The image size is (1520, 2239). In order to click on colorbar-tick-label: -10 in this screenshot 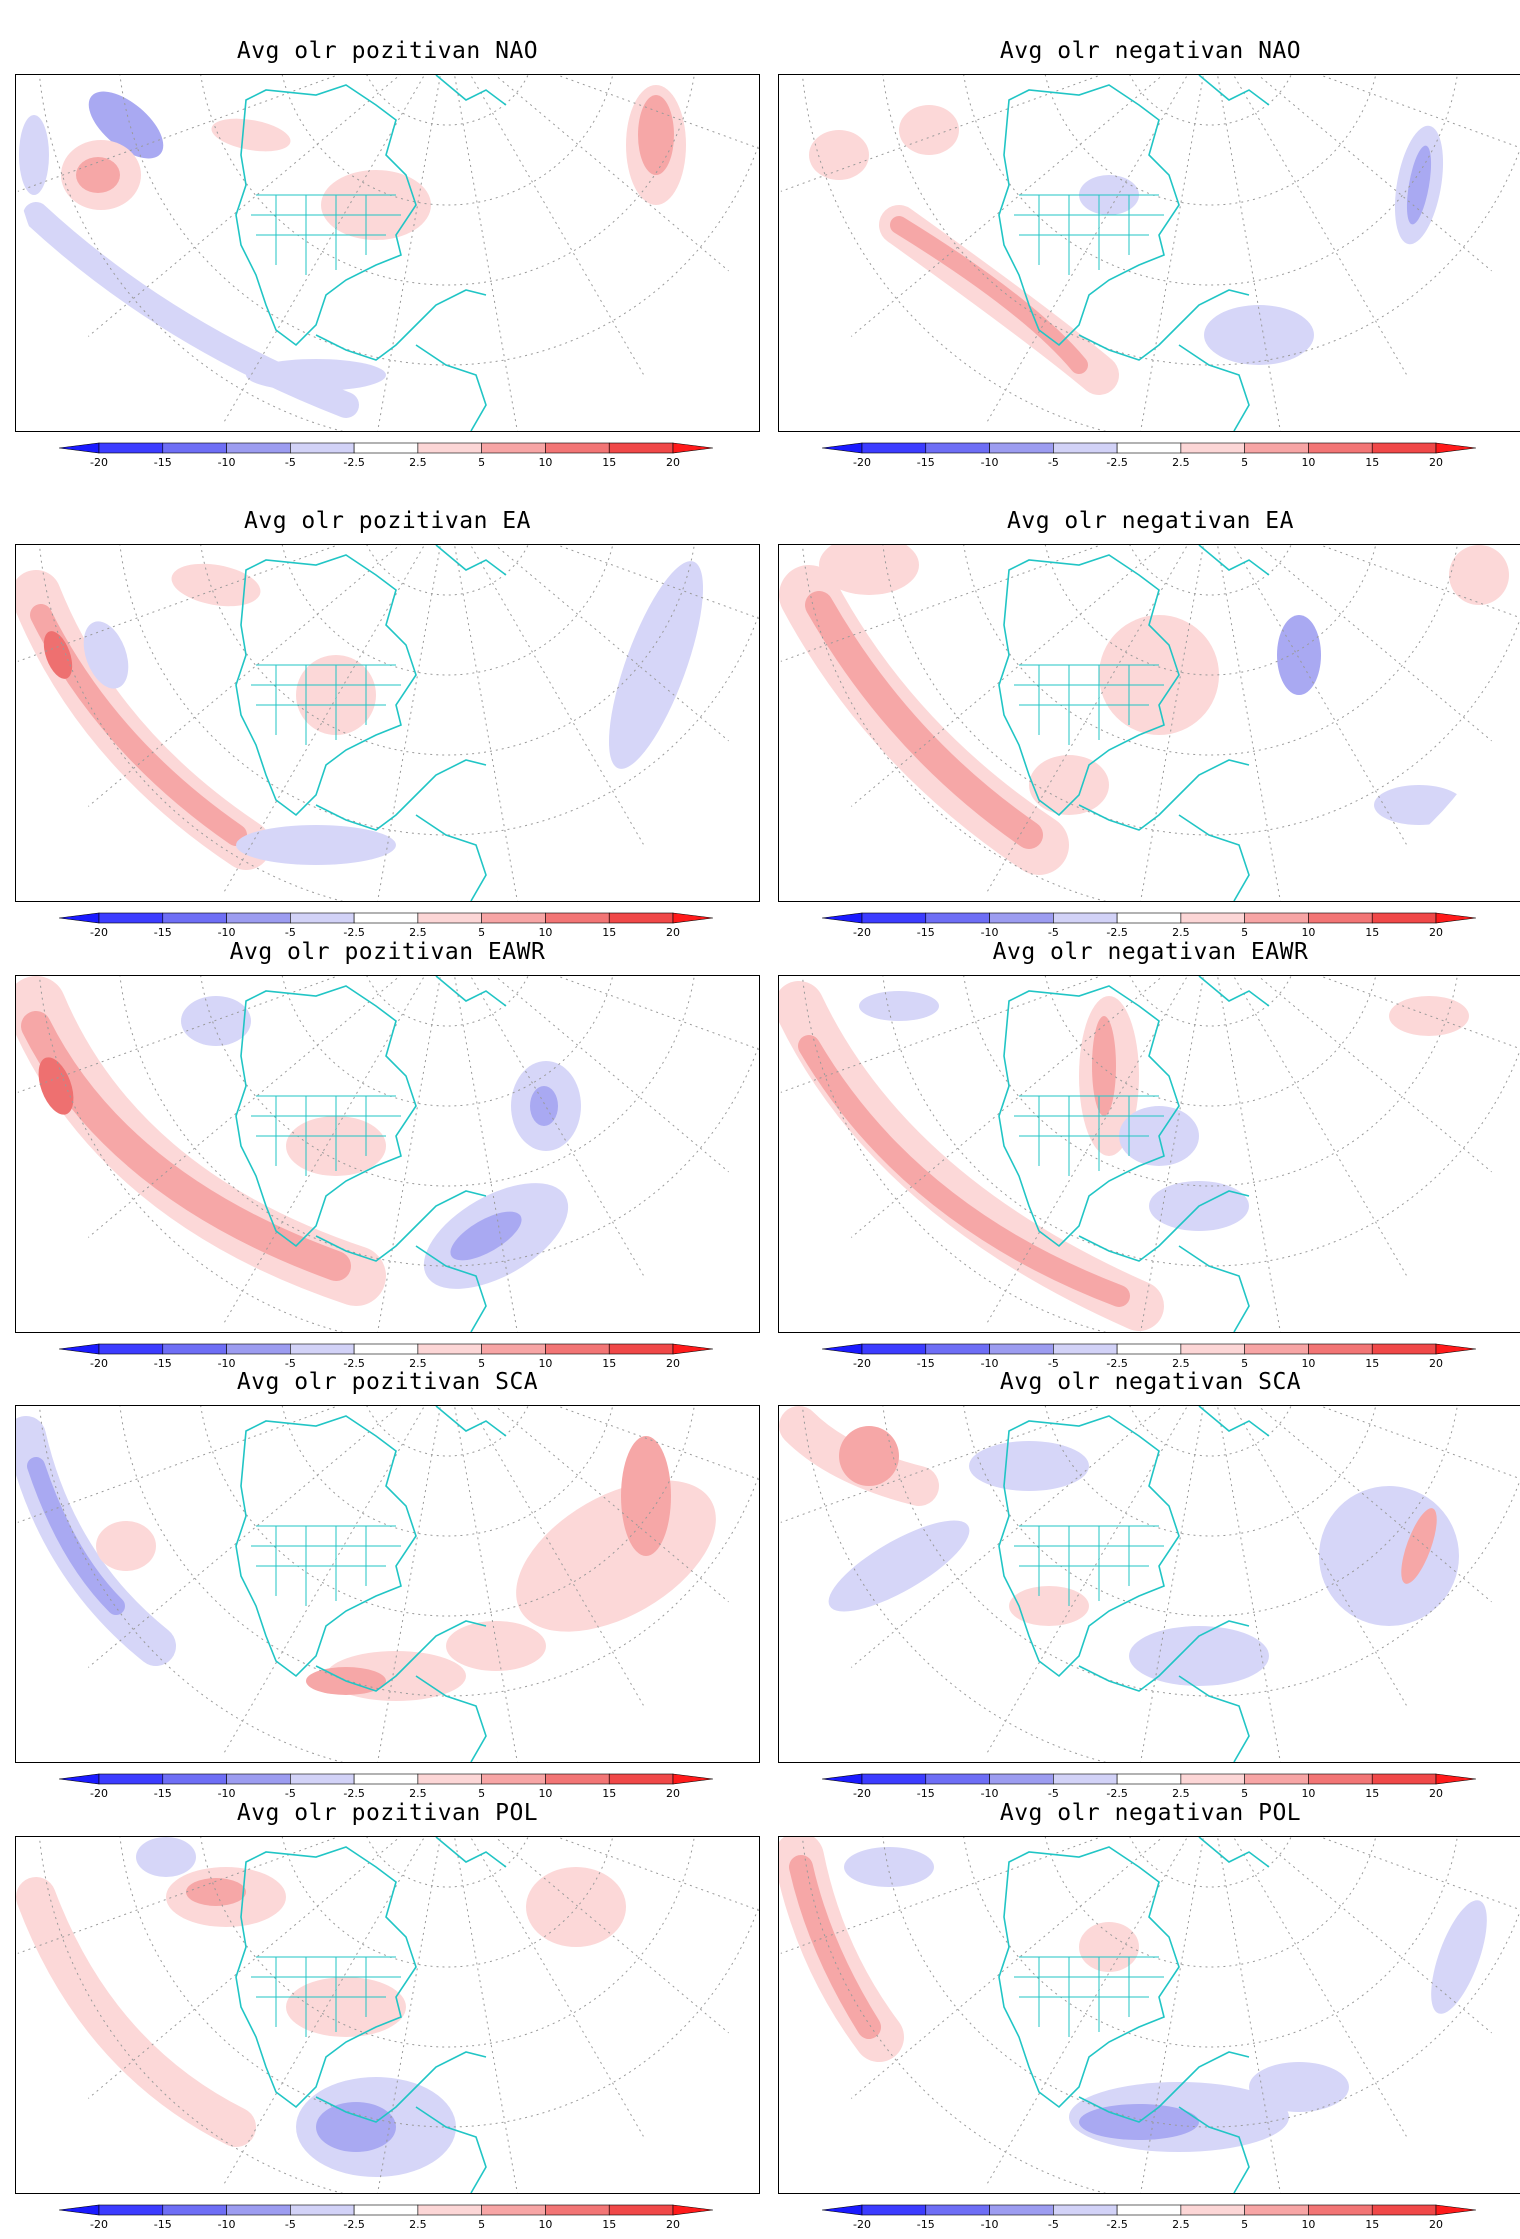, I will do `click(990, 462)`.